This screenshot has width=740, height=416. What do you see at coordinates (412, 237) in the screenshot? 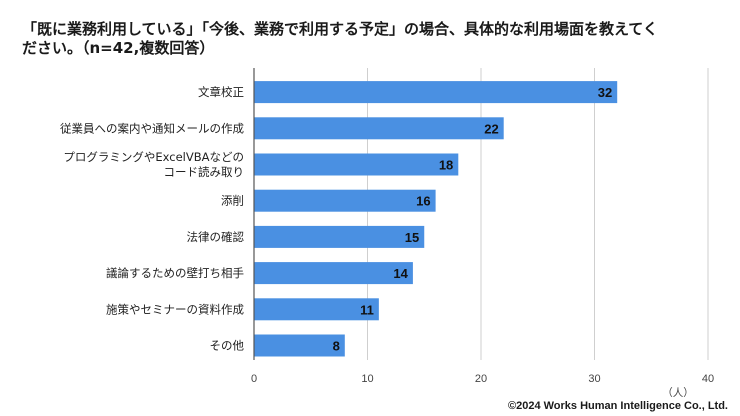
I see `bar-value-label: 15` at bounding box center [412, 237].